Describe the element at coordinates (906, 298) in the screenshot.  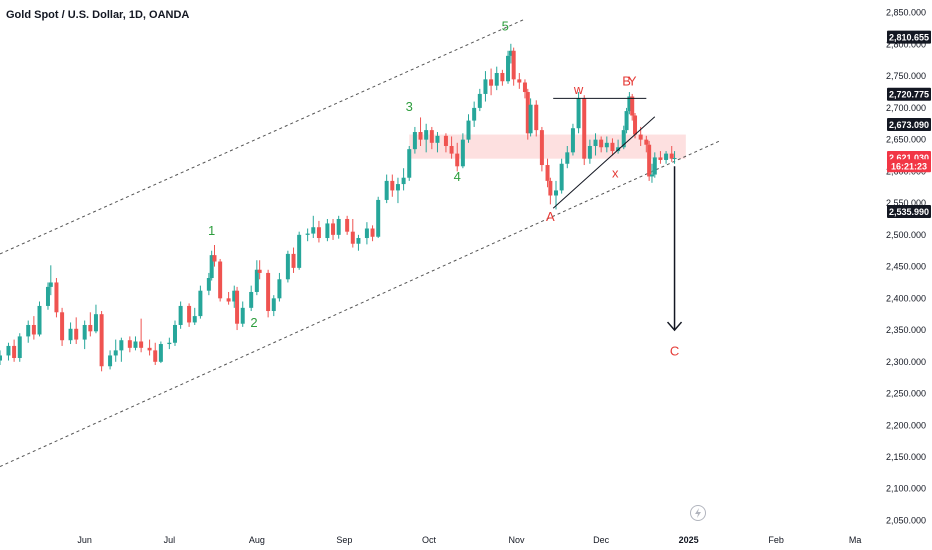
I see `y-tick-label: 2,400.000` at that location.